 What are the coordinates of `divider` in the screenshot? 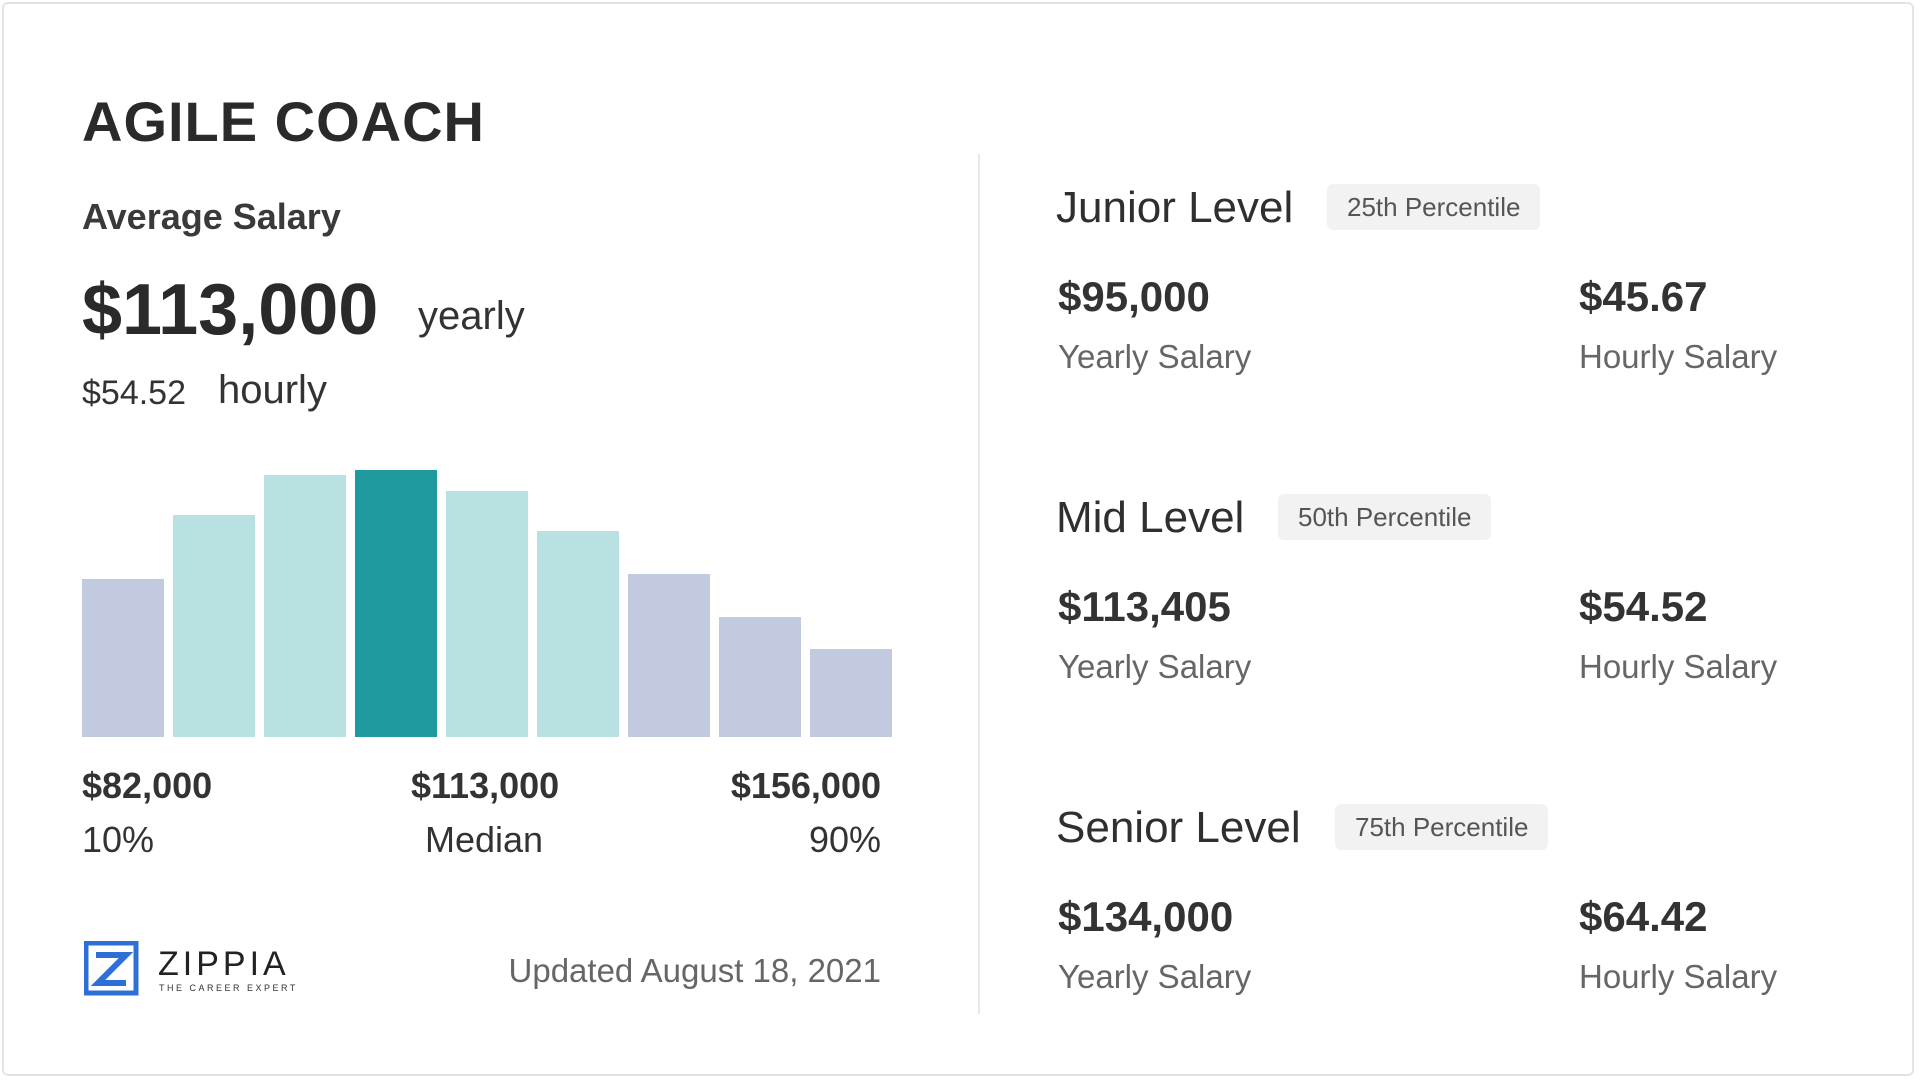 It's located at (979, 584).